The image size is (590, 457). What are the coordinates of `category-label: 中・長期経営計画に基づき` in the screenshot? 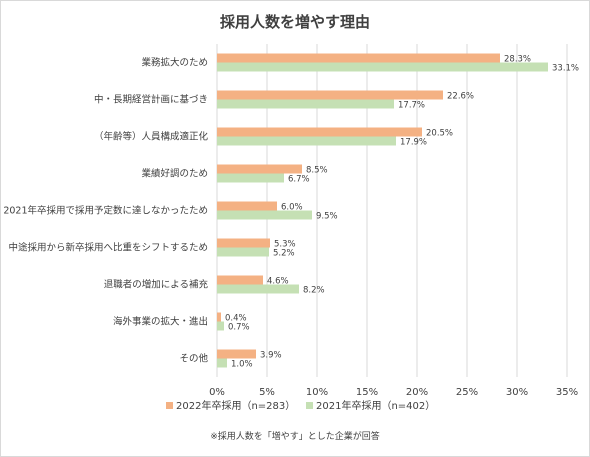 It's located at (151, 100).